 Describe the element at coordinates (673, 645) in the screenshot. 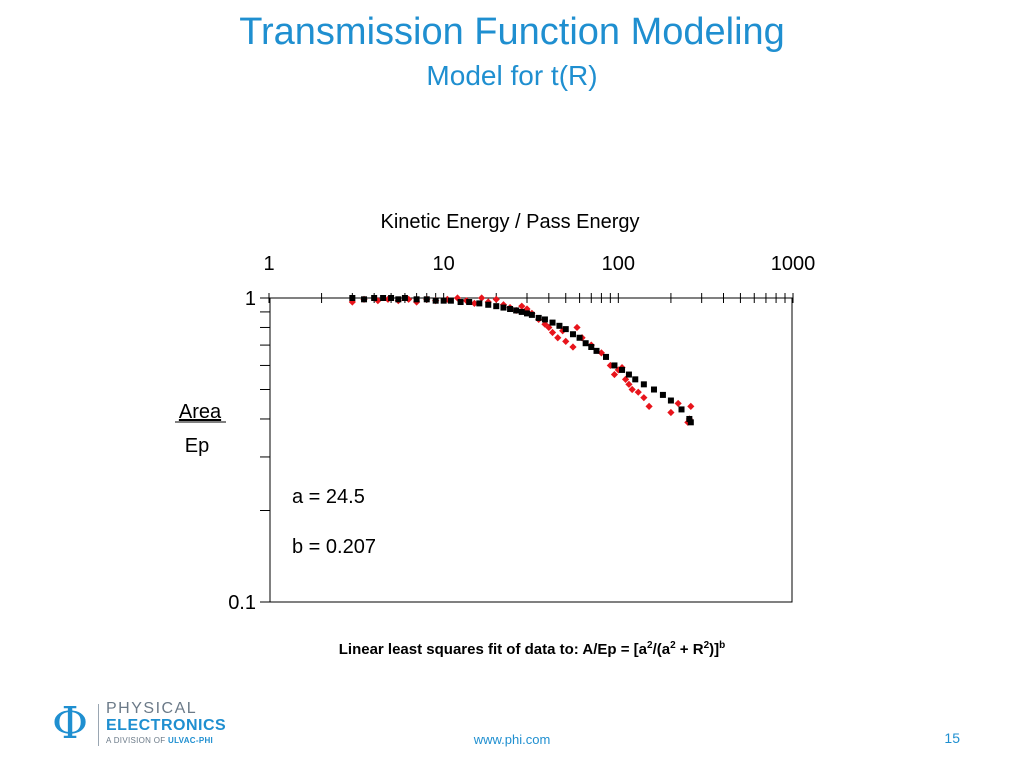

I see `caption-sup-2: 2` at that location.